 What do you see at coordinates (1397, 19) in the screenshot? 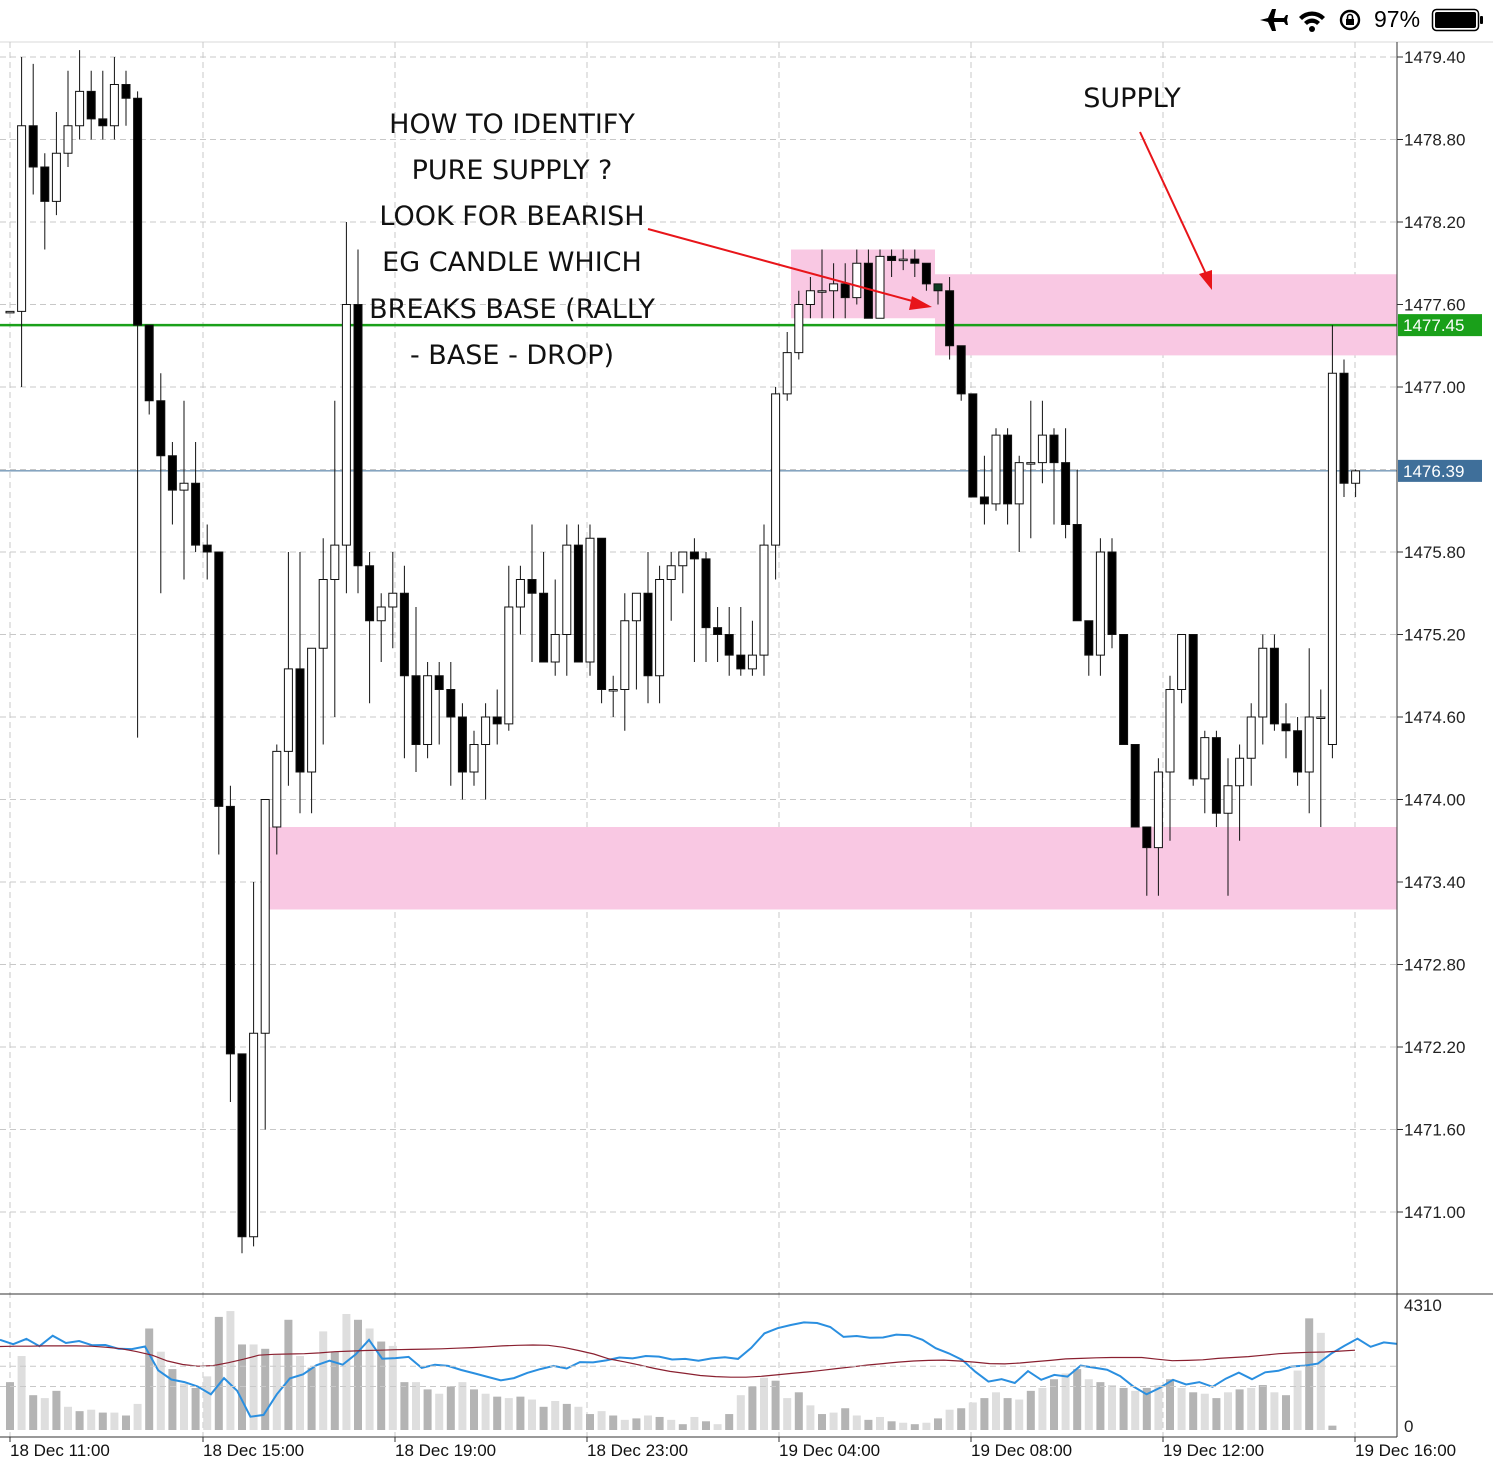
I see `battery-percentage: 97%` at bounding box center [1397, 19].